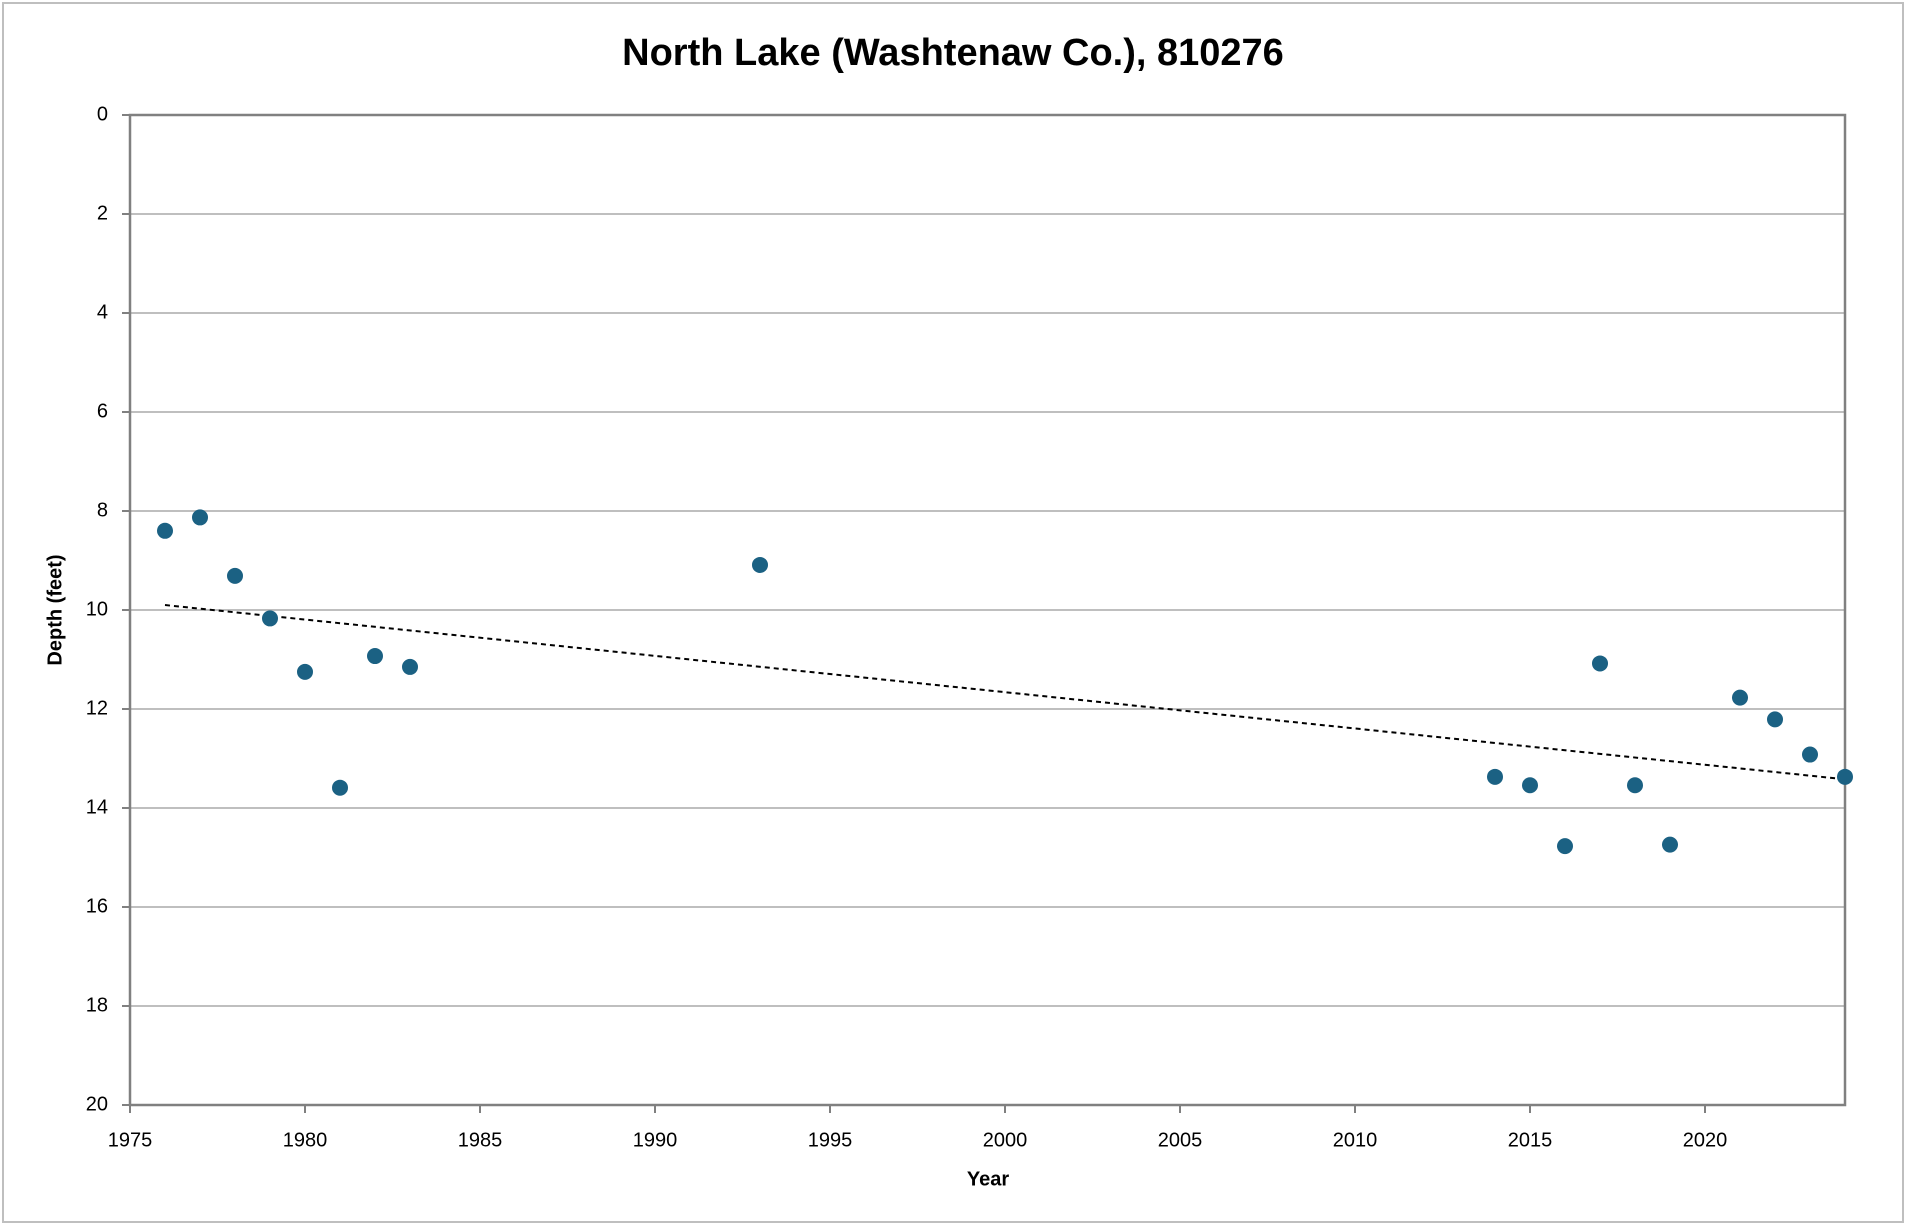 The width and height of the screenshot is (1906, 1225). Describe the element at coordinates (97, 708) in the screenshot. I see `y-tick-label: 12` at that location.